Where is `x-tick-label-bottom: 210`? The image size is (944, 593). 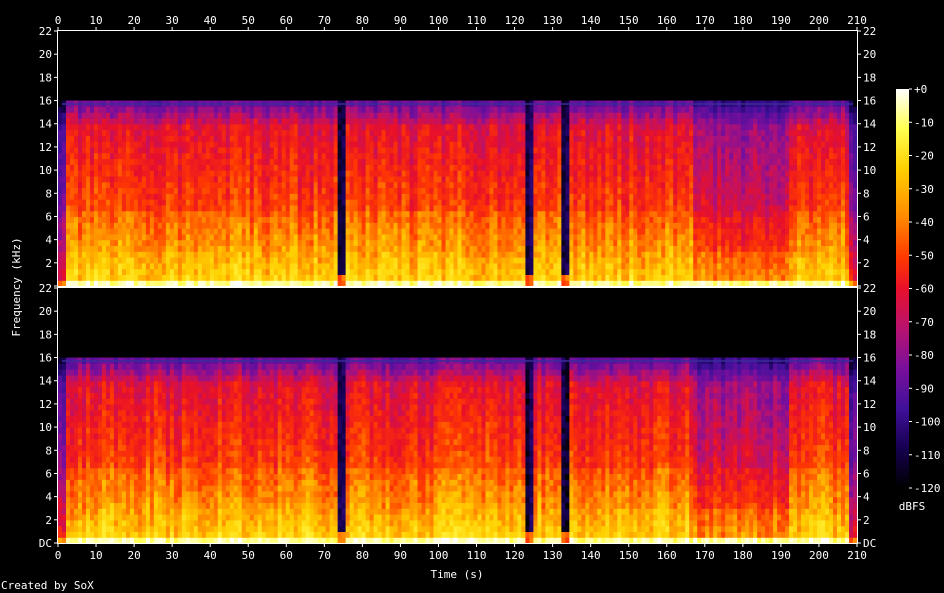
x-tick-label-bottom: 210 is located at coordinates (857, 555).